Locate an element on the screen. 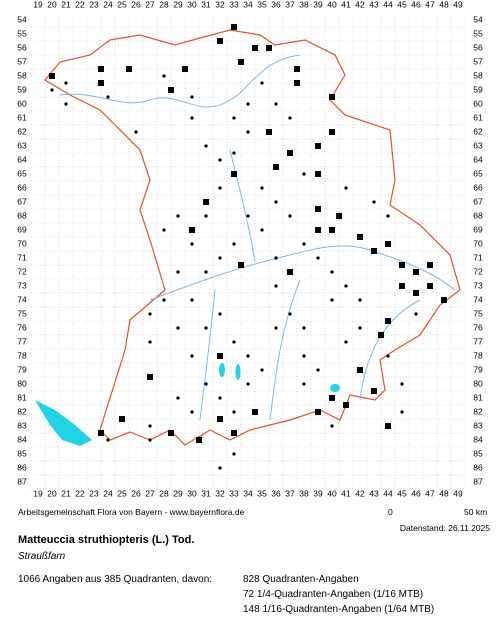  row-label: 66 is located at coordinates (22, 187).